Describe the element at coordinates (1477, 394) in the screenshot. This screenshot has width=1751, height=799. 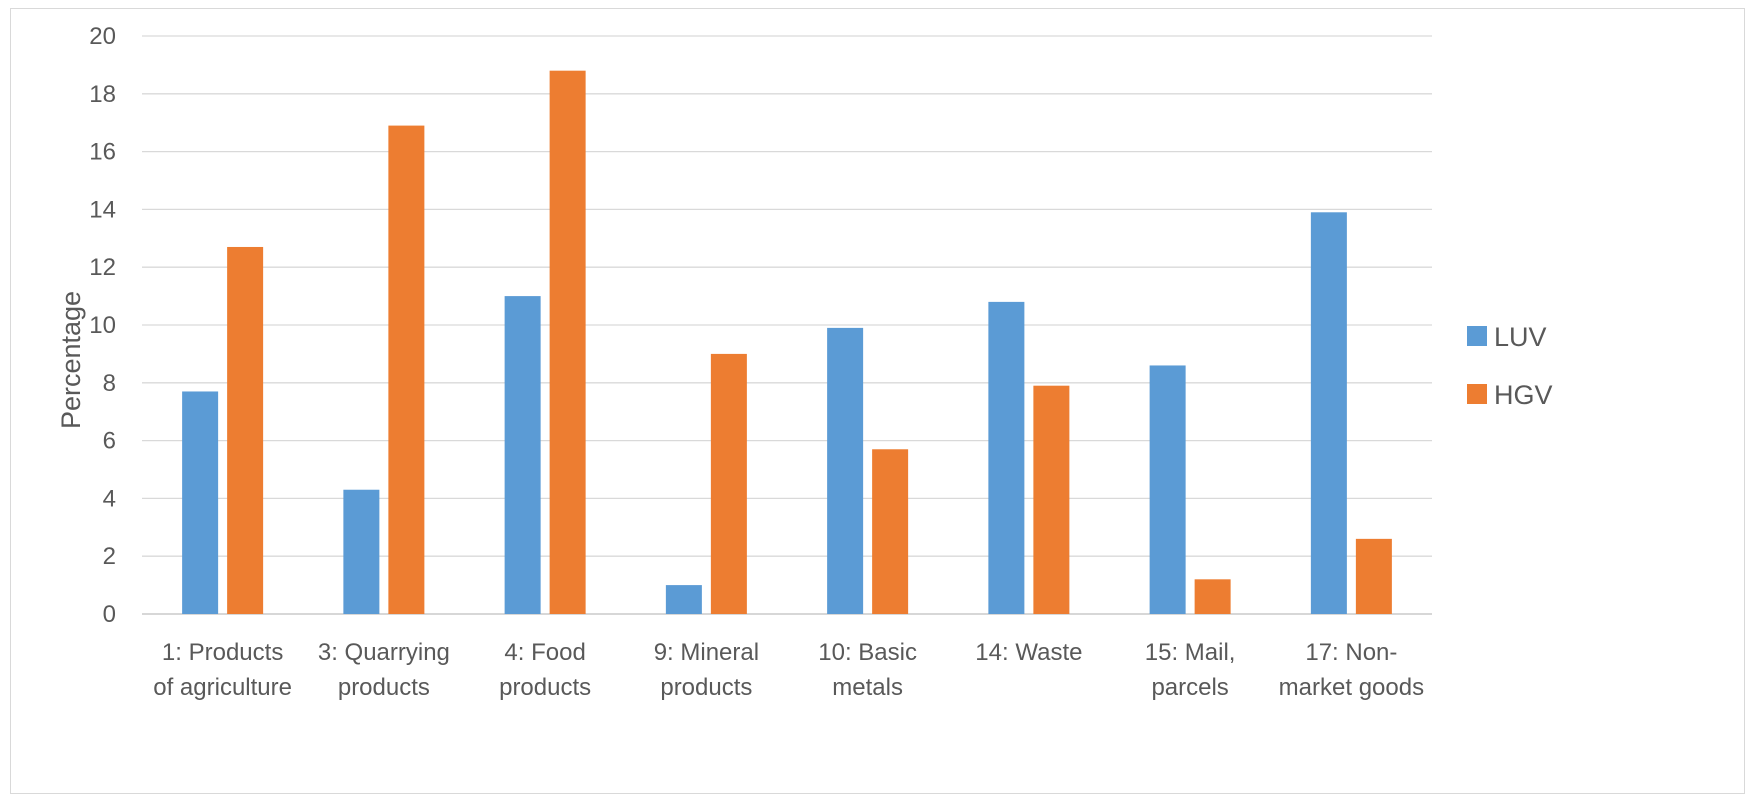
I see `legend-swatch-hgv` at that location.